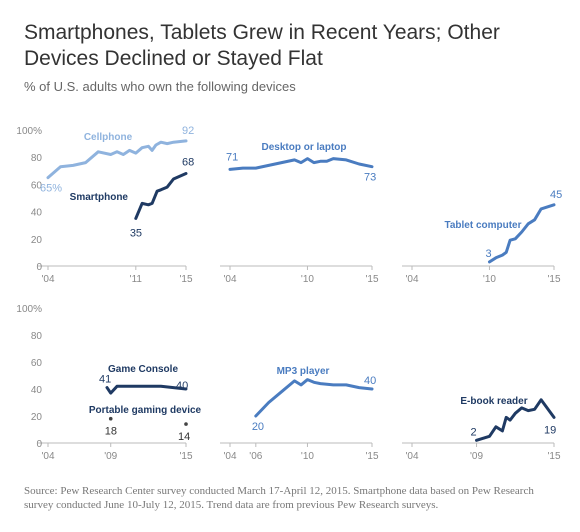 This screenshot has width=580, height=532. Describe the element at coordinates (136, 233) in the screenshot. I see `smartphone-start-label: 35` at that location.